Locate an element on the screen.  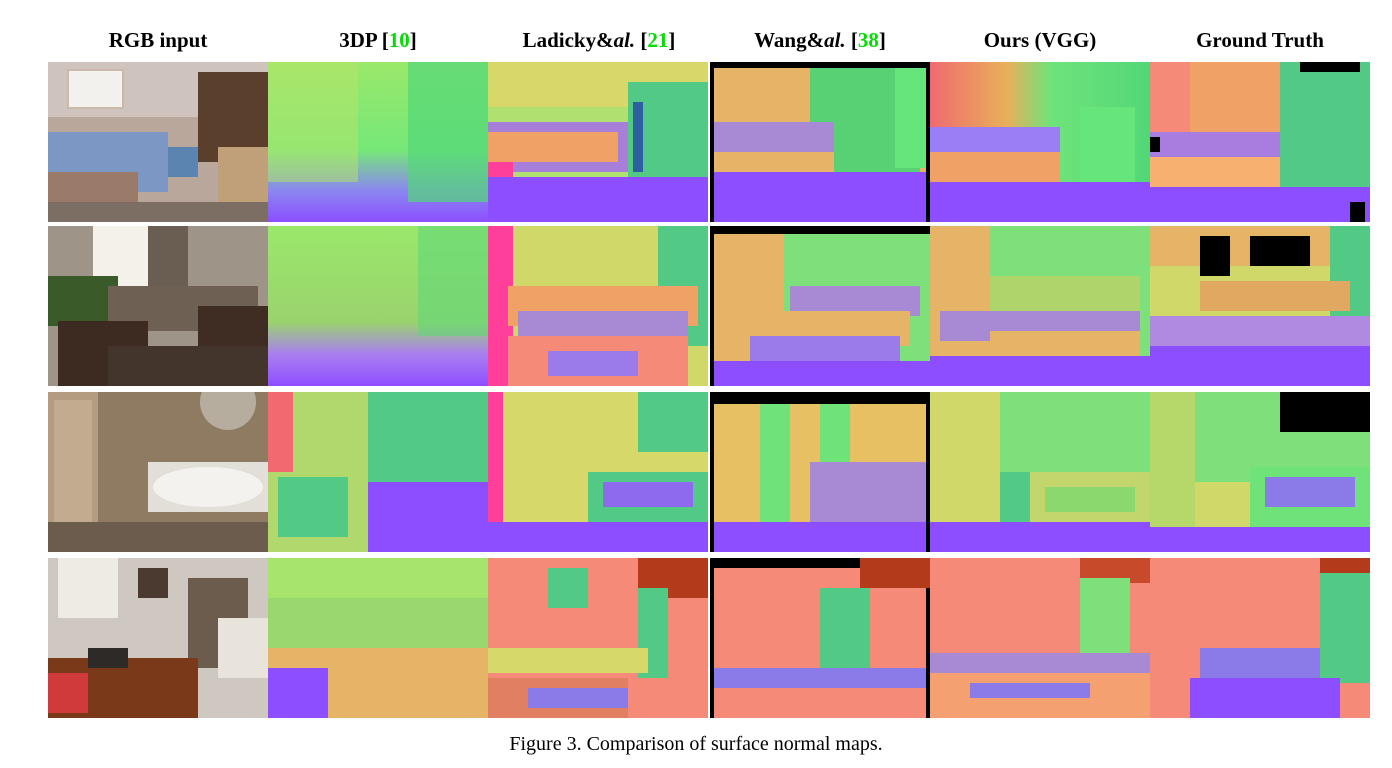
normal-map-ladicky-living-room is located at coordinates (598, 306).